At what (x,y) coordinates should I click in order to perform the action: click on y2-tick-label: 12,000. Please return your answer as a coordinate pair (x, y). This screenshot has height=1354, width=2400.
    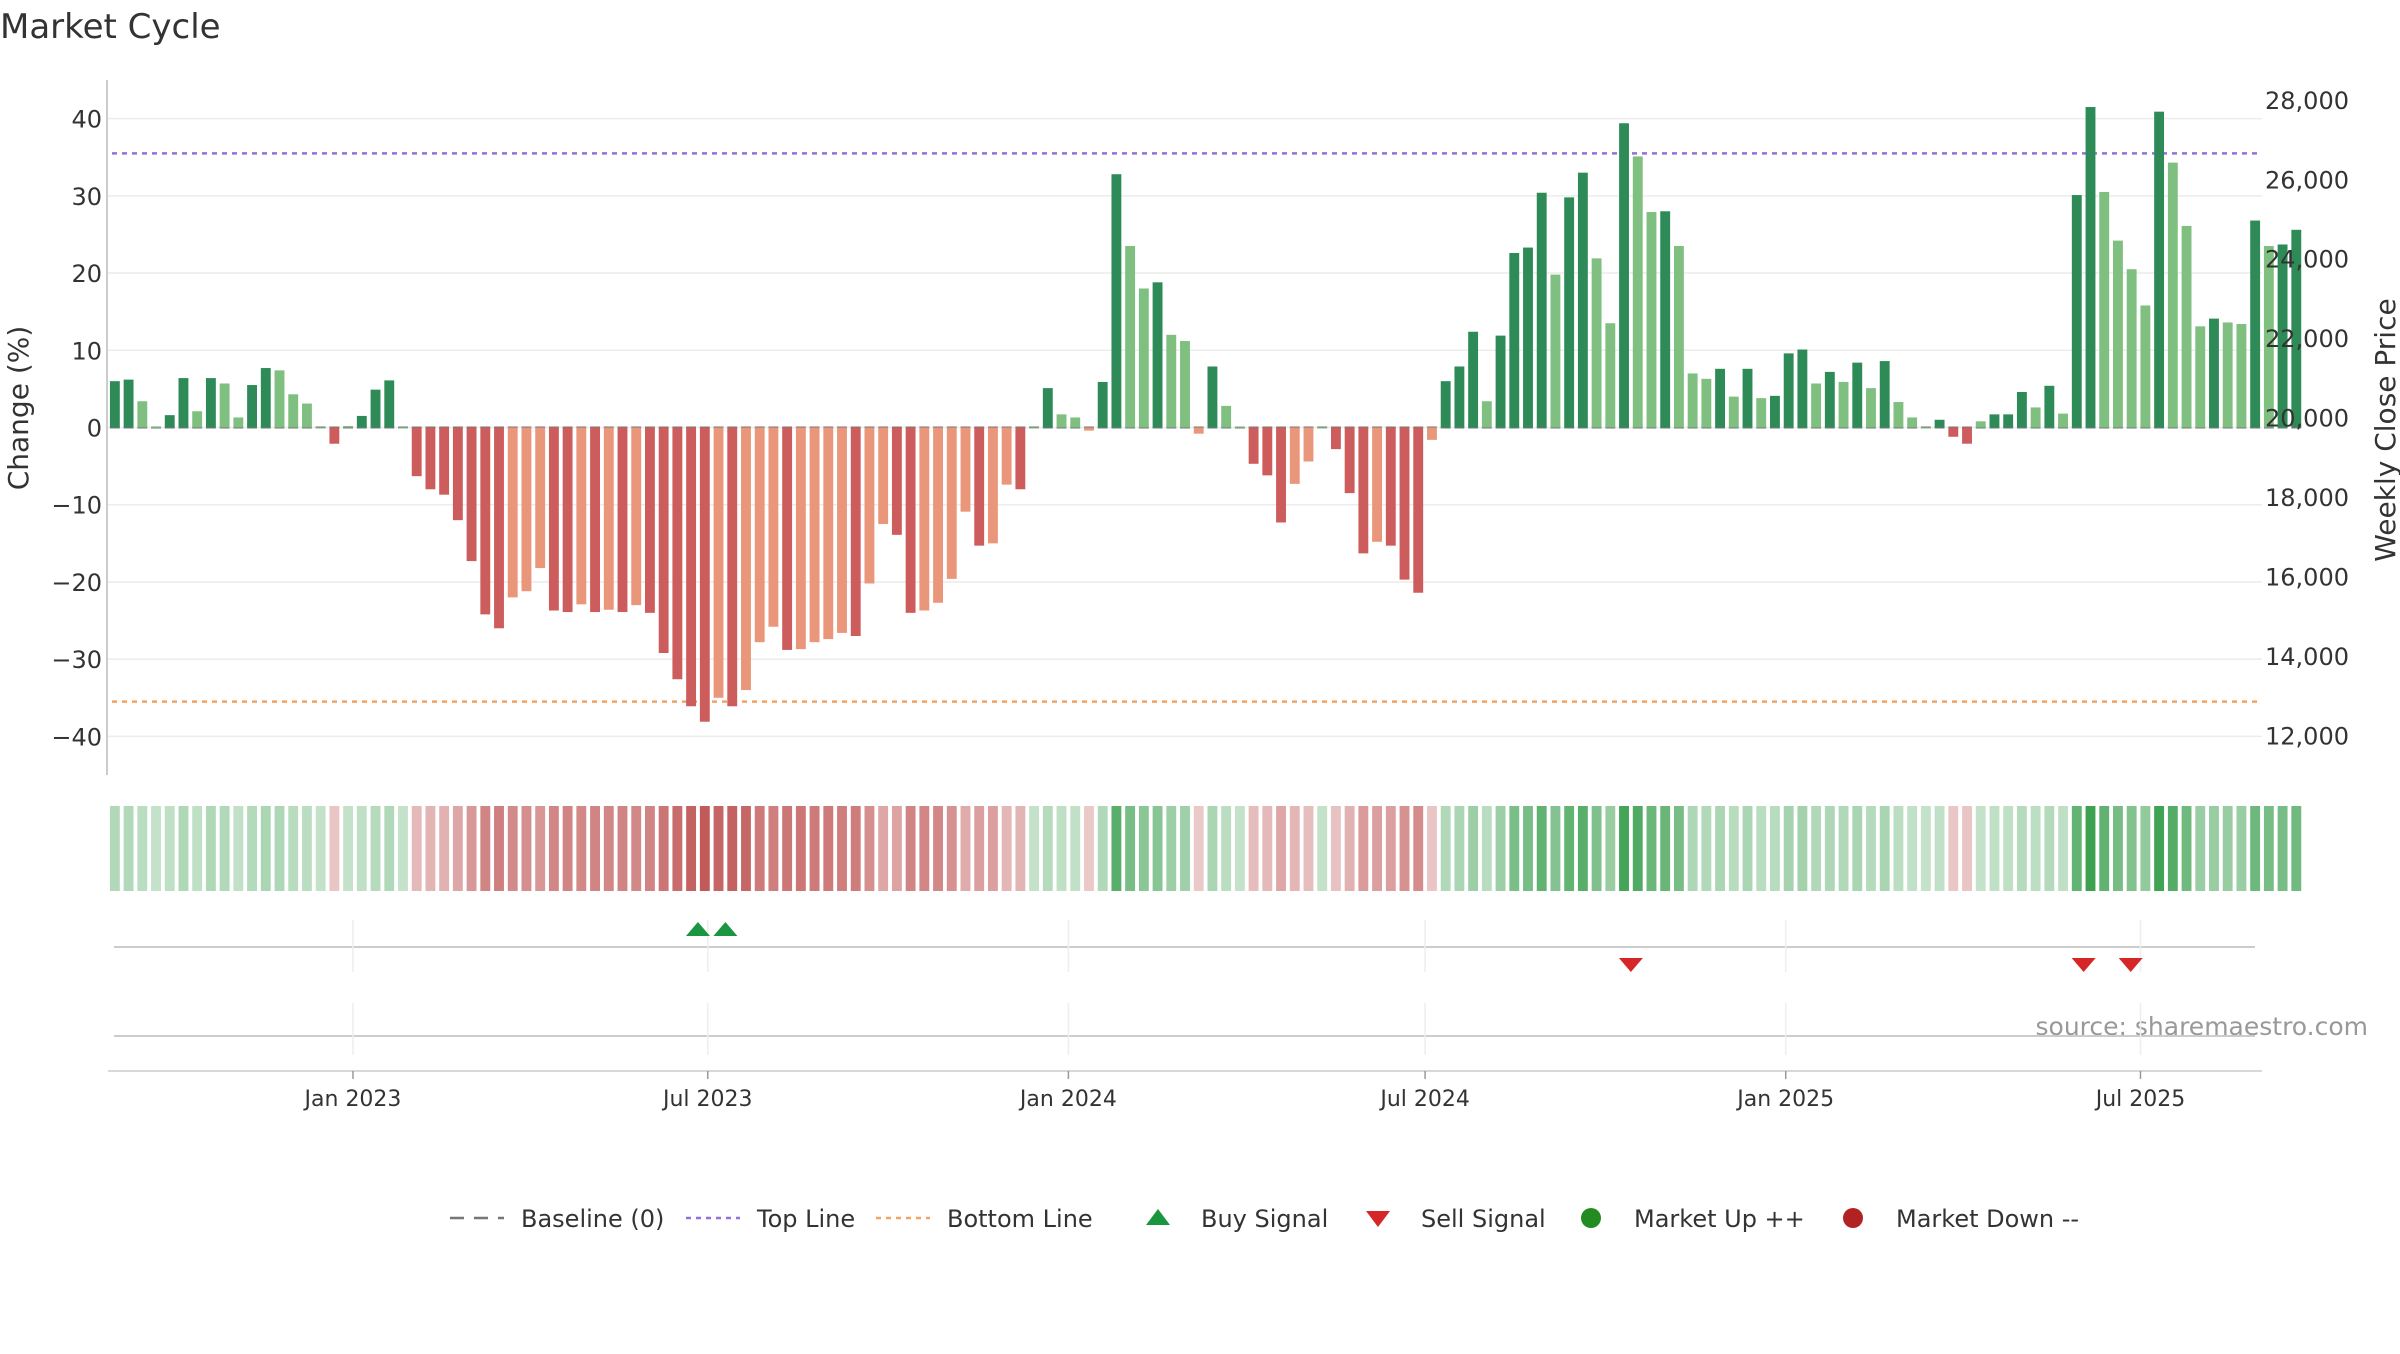
    Looking at the image, I should click on (2307, 736).